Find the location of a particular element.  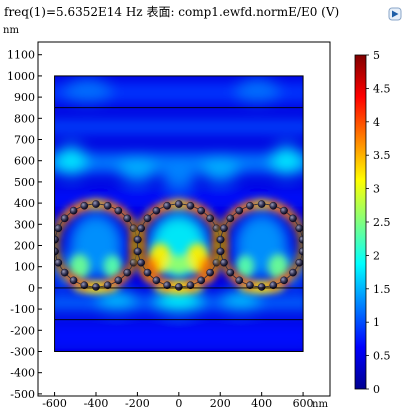

x-tick-label: -200 is located at coordinates (137, 403).